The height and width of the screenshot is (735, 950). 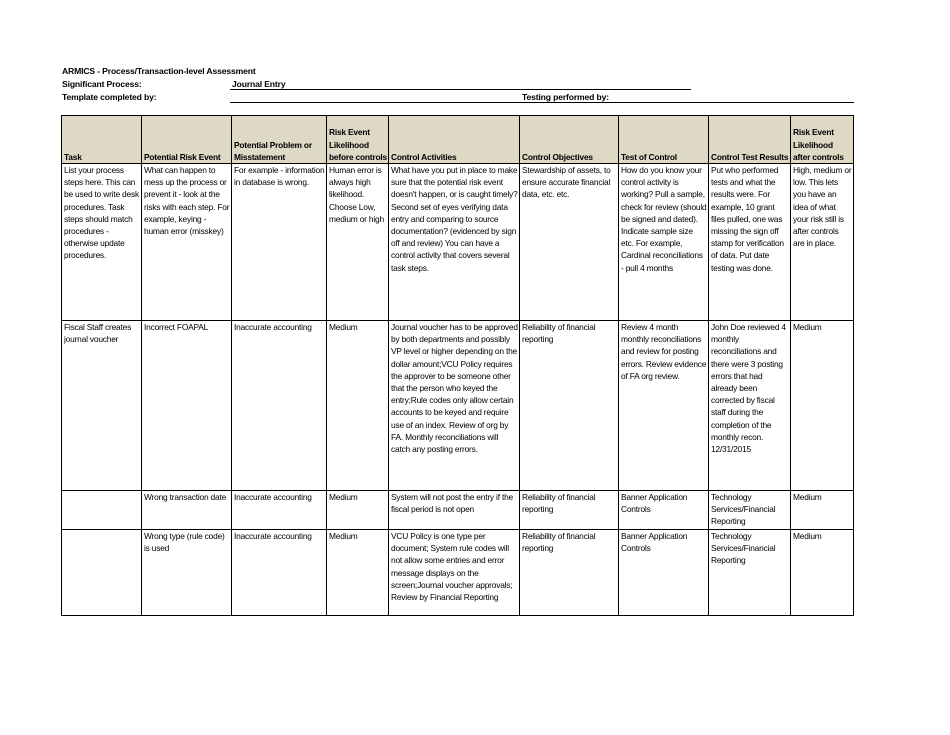 I want to click on column-header-control-objectives: Control Objectives, so click(x=569, y=139).